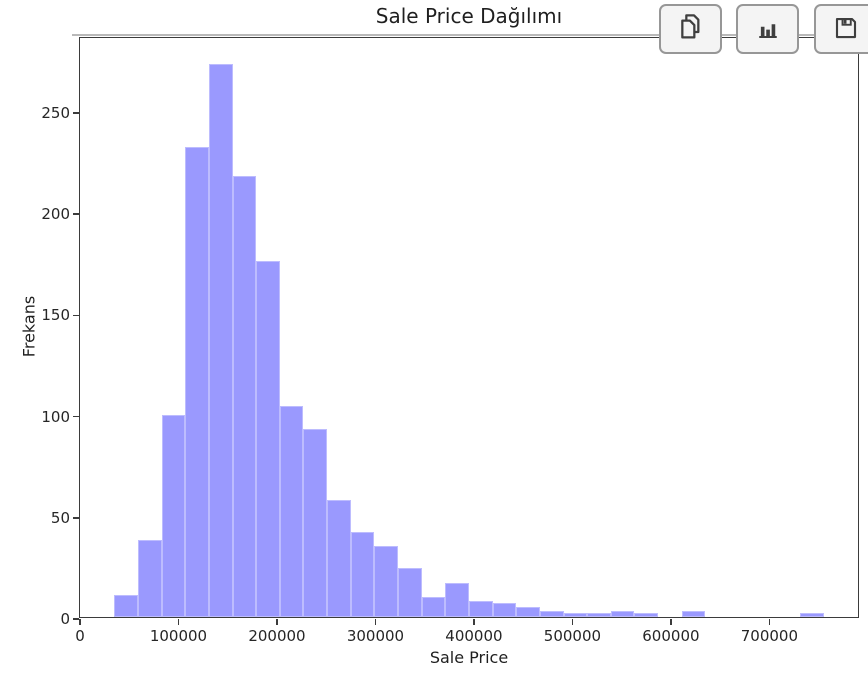 This screenshot has width=868, height=674. I want to click on chart-title: Sale Price Dağılımı, so click(469, 16).